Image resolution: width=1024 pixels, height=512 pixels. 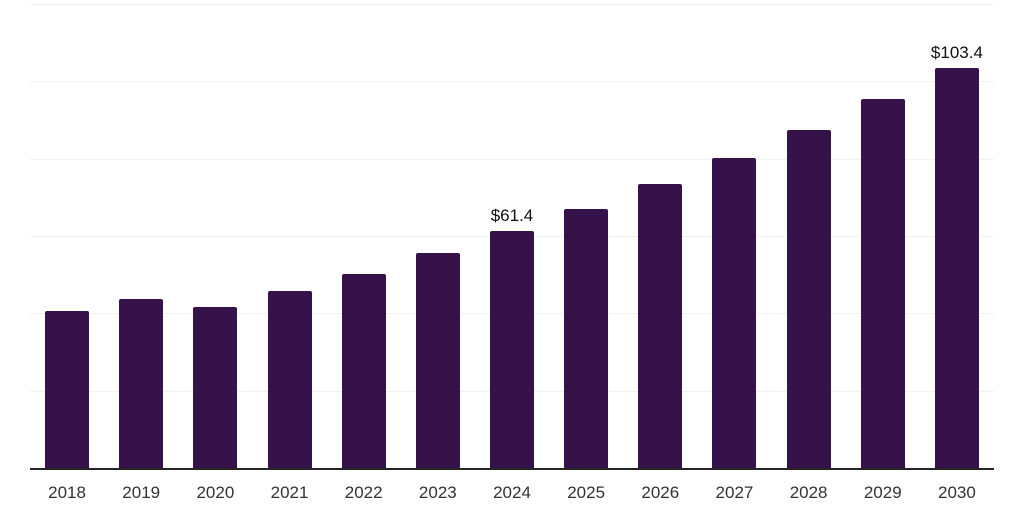 What do you see at coordinates (141, 383) in the screenshot?
I see `bar-2019` at bounding box center [141, 383].